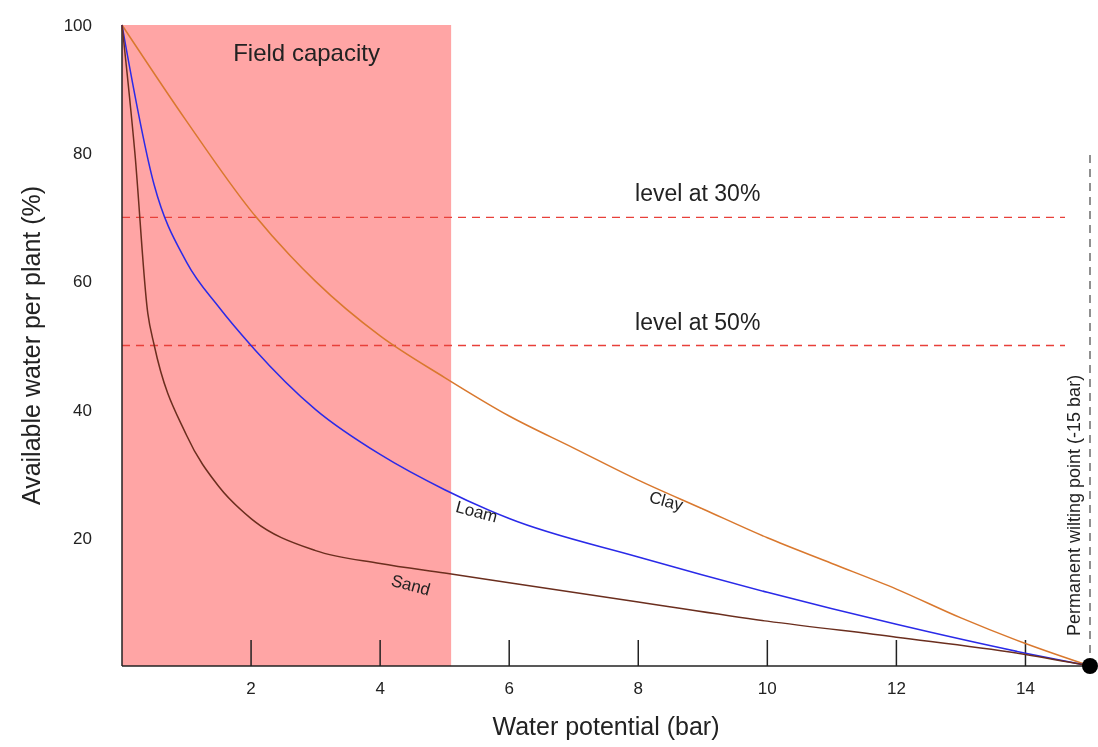 This screenshot has height=747, width=1098. What do you see at coordinates (251, 688) in the screenshot?
I see `x-tick-label: 2` at bounding box center [251, 688].